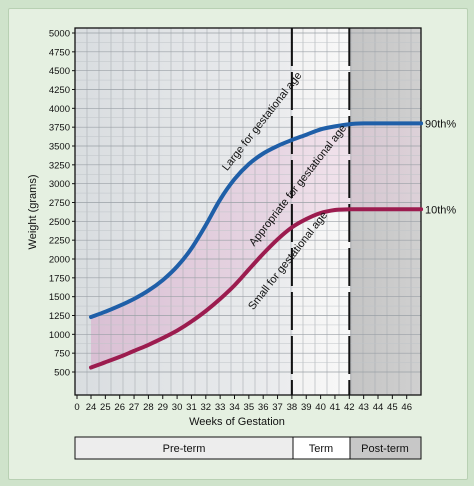  What do you see at coordinates (119, 407) in the screenshot?
I see `x-tick-label: 26` at bounding box center [119, 407].